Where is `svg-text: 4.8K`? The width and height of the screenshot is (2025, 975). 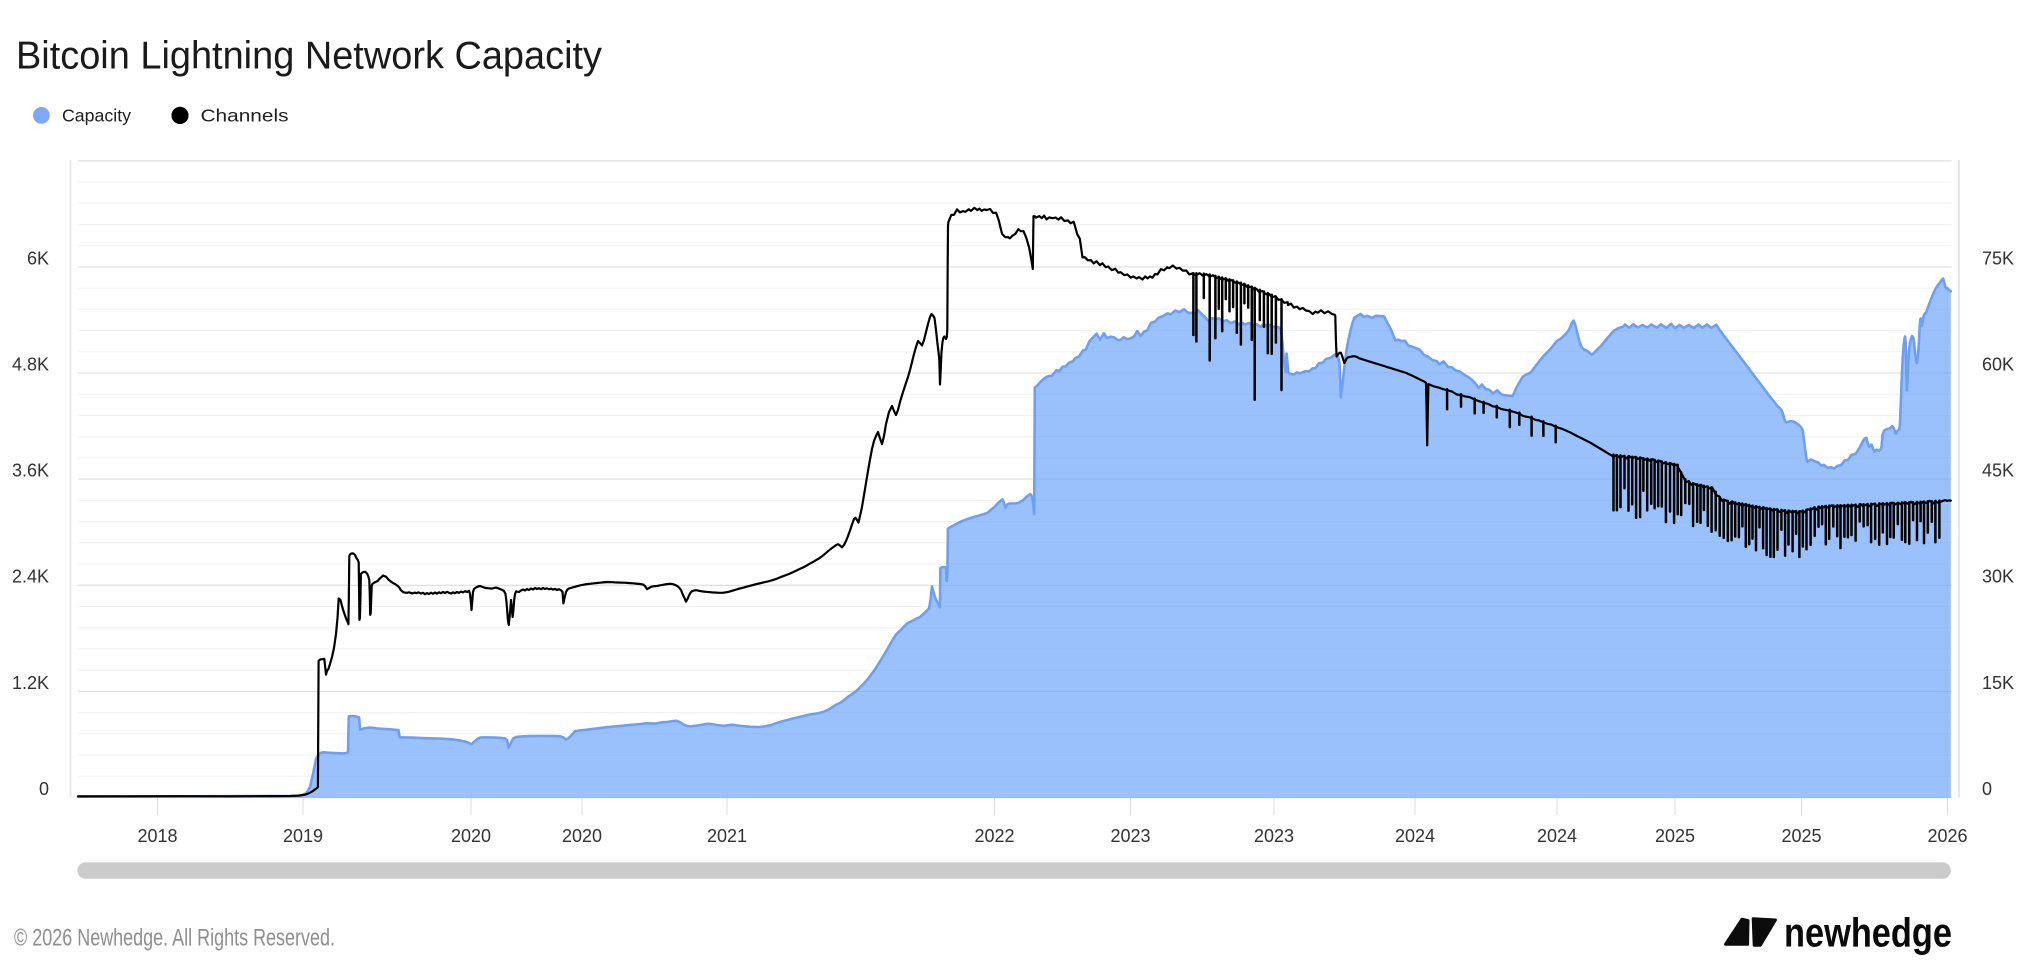 svg-text: 4.8K is located at coordinates (30, 364).